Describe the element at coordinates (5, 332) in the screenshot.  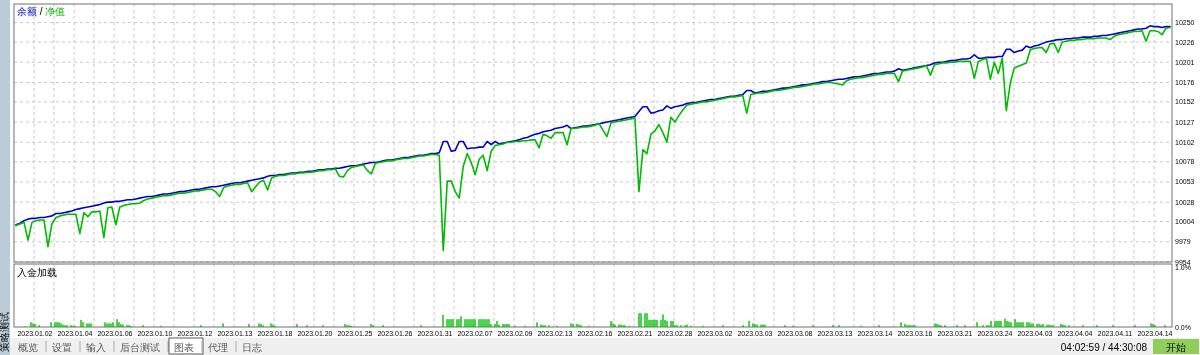
I see `text: 策略测试` at that location.